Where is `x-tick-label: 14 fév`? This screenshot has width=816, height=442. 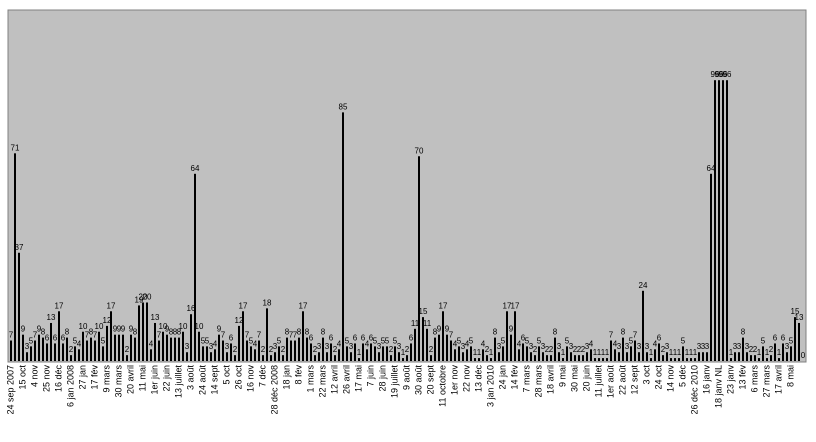
x-tick-label: 14 fév is located at coordinates (514, 377).